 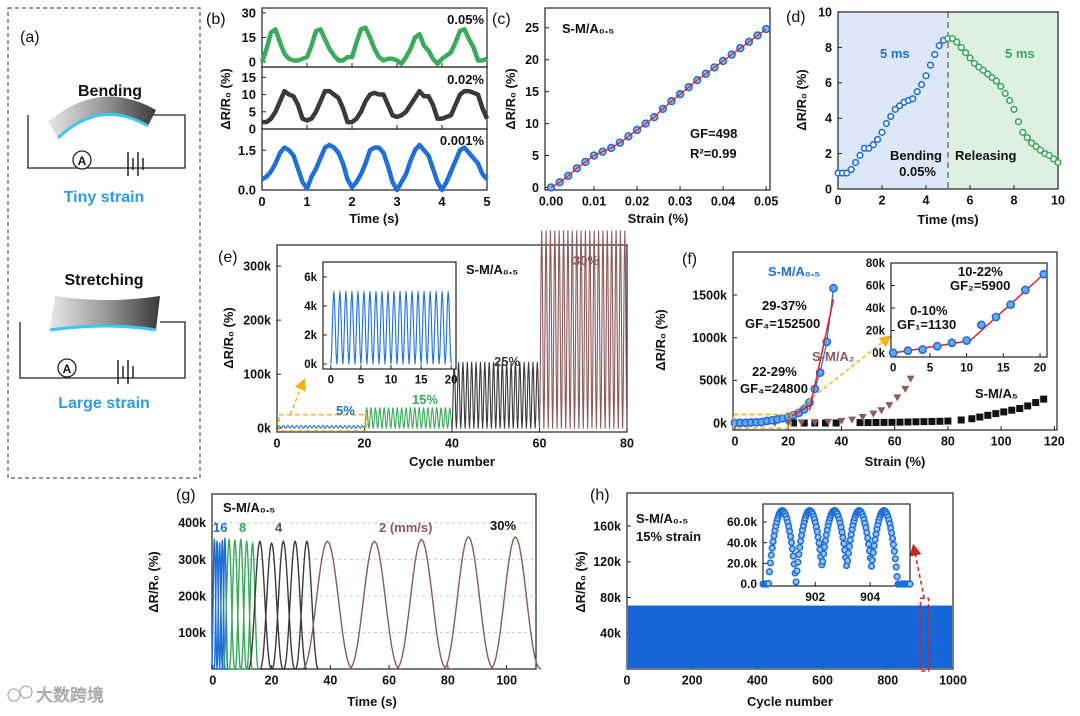 What do you see at coordinates (374, 159) in the screenshot?
I see `b-subplot-frame` at bounding box center [374, 159].